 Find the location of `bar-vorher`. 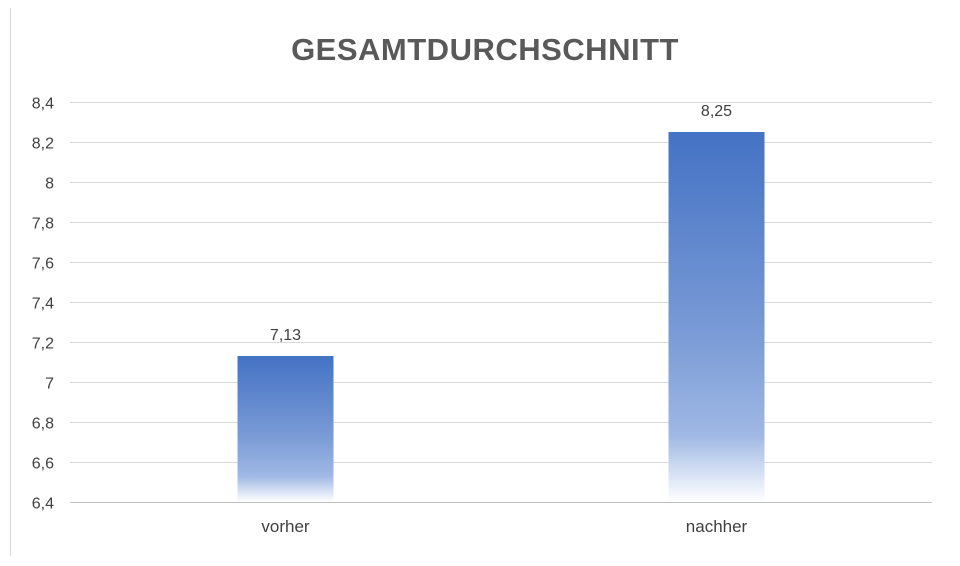

bar-vorher is located at coordinates (285, 429).